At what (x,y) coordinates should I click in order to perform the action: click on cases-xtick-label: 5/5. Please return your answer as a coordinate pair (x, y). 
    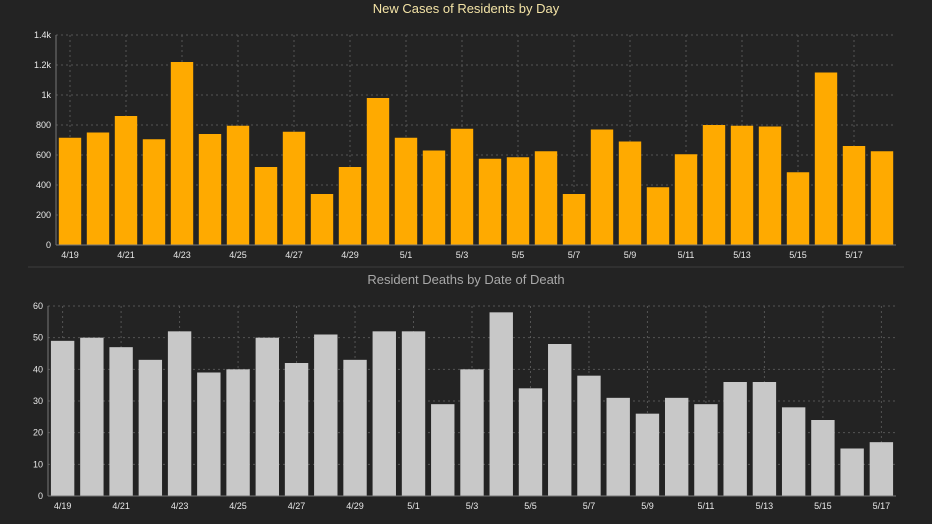
    Looking at the image, I should click on (518, 255).